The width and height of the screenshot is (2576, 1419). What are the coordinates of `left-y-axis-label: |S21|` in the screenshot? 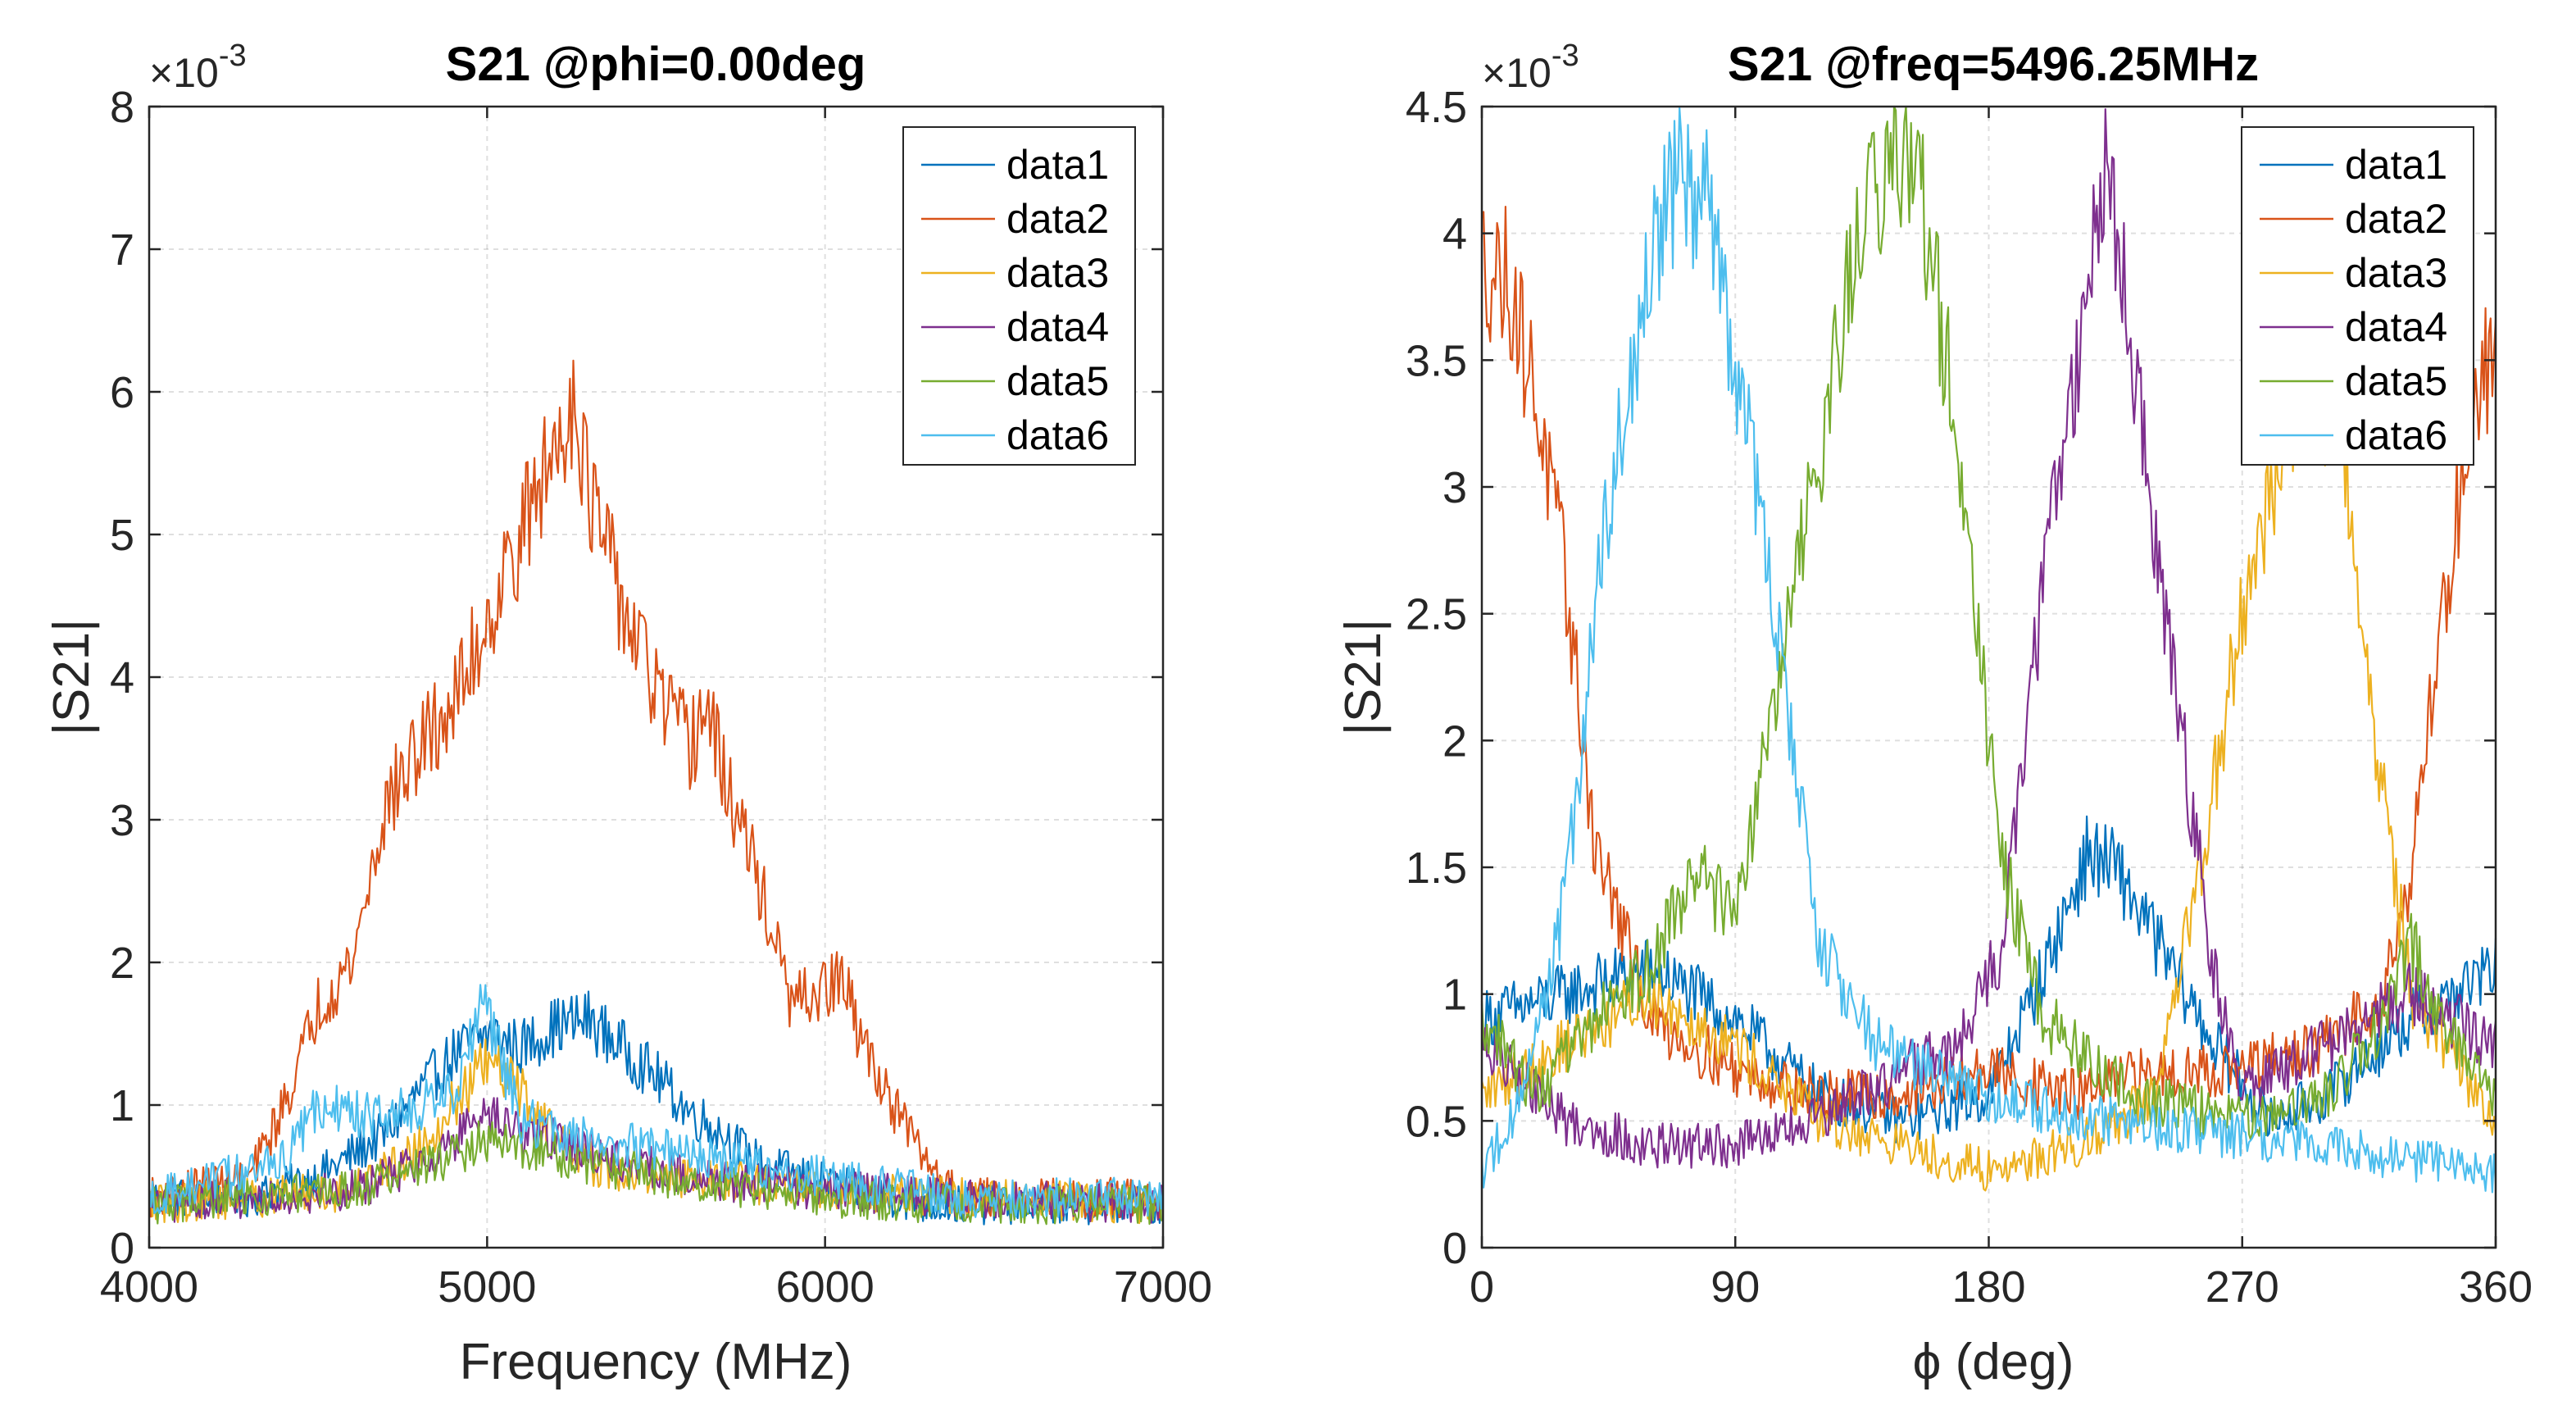 It's located at (71, 677).